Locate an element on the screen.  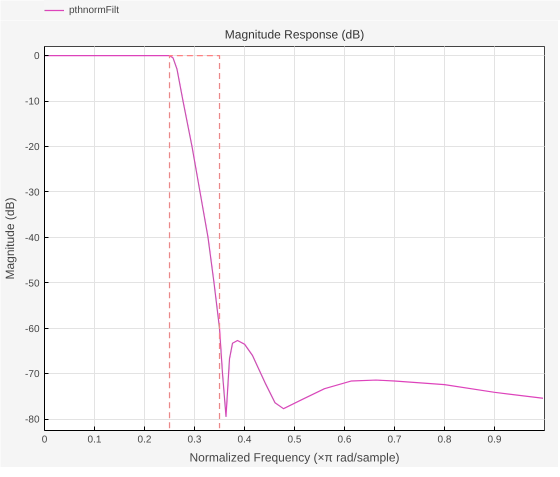
y-tick-label: -30 is located at coordinates (32, 192).